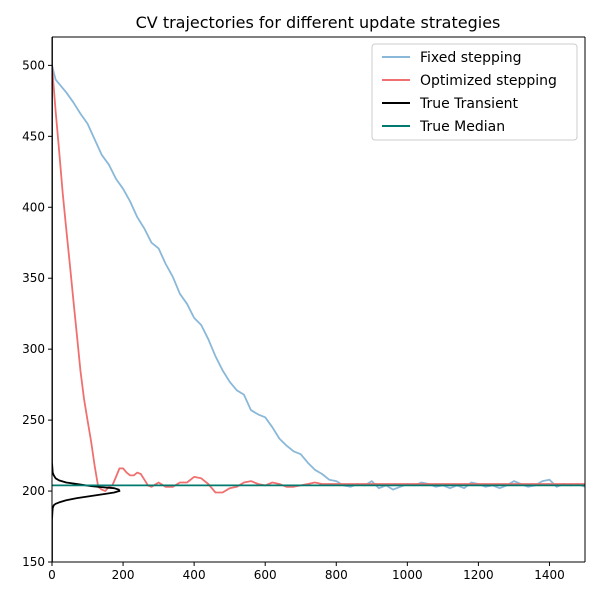 Image resolution: width=600 pixels, height=600 pixels. What do you see at coordinates (33, 207) in the screenshot?
I see `y-tick-label: 400` at bounding box center [33, 207].